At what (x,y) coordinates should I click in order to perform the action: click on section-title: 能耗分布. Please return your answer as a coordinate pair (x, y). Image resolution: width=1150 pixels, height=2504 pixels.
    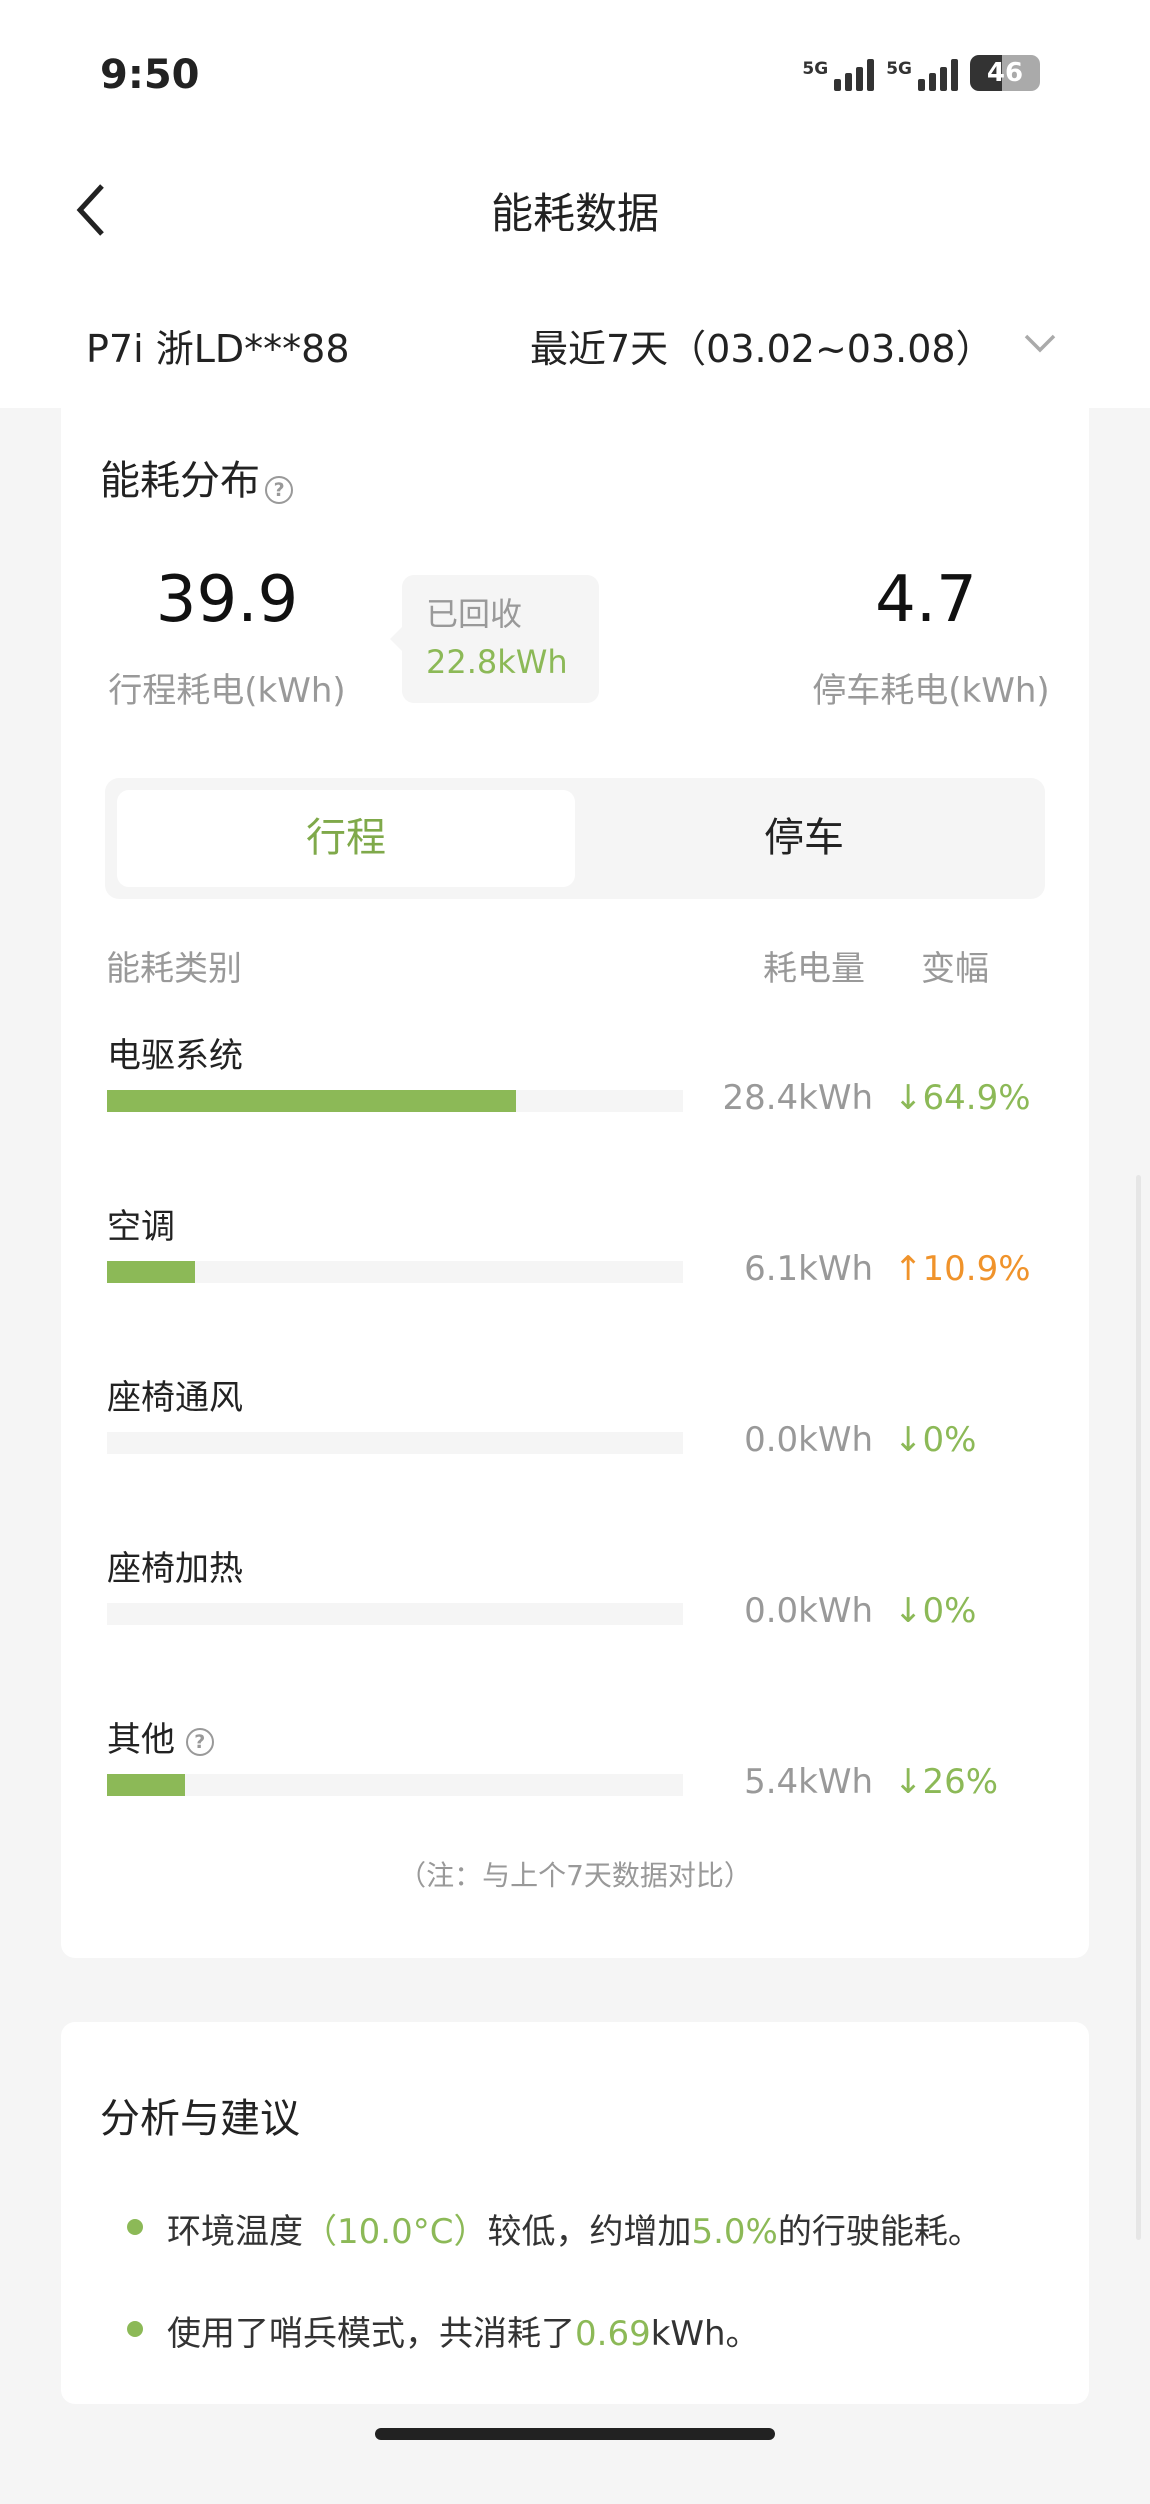
    Looking at the image, I should click on (180, 481).